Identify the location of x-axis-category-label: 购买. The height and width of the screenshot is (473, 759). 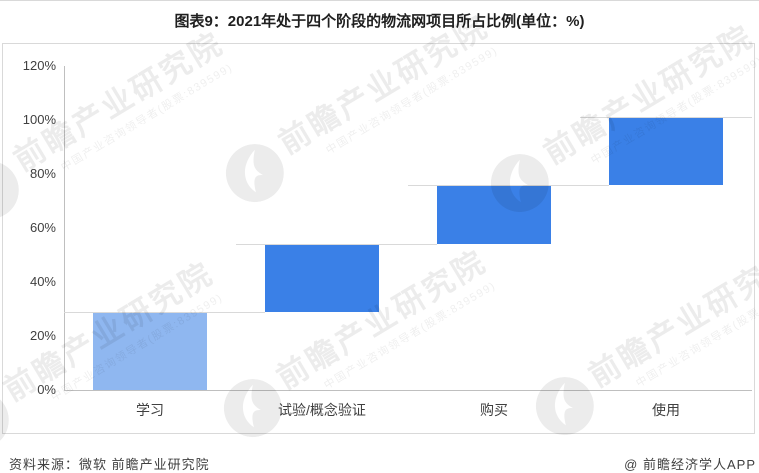
(494, 410).